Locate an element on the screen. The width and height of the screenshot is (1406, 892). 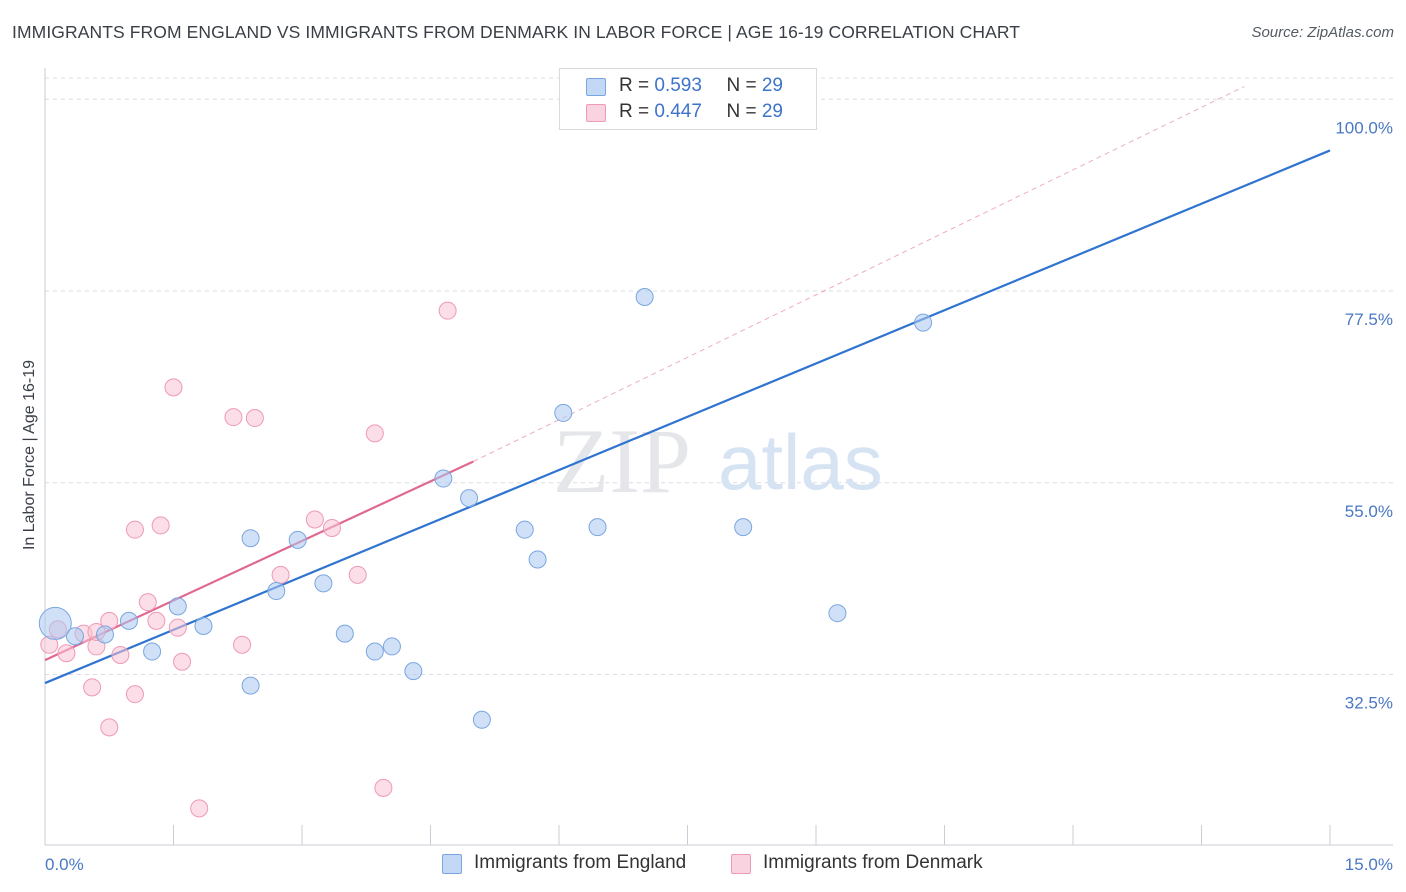
source-credit: Source: ZipAtlas.com is located at coordinates (1322, 32).